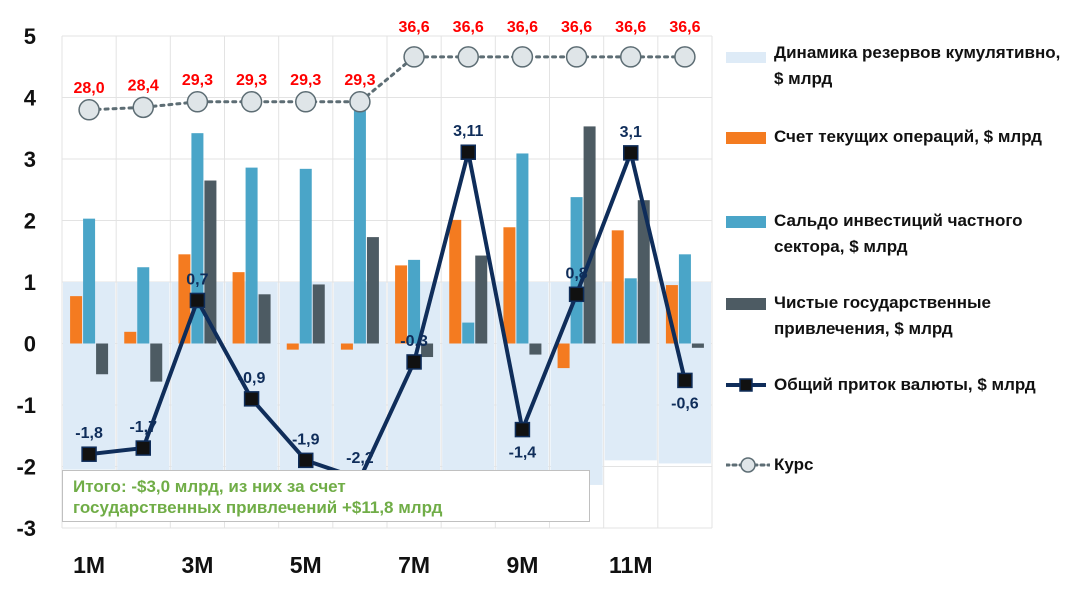 This screenshot has width=1076, height=589. I want to click on legend-label-total-inflow: Общий приток валюты, $ млрд, so click(905, 384).